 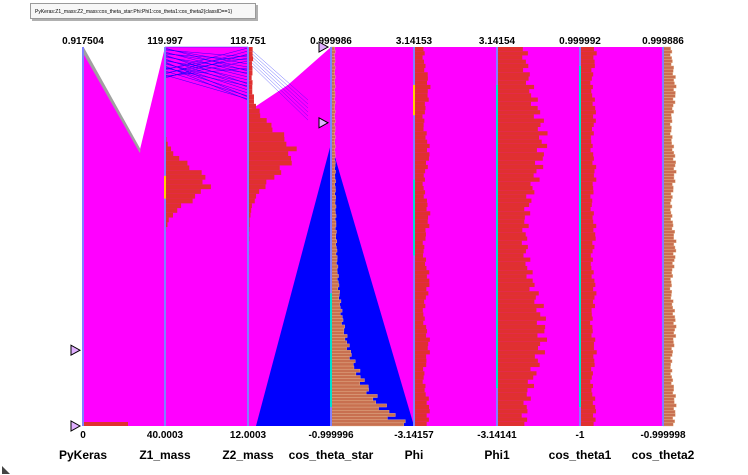 What do you see at coordinates (663, 455) in the screenshot?
I see `axis-name-cos_theta2: cos_theta2` at bounding box center [663, 455].